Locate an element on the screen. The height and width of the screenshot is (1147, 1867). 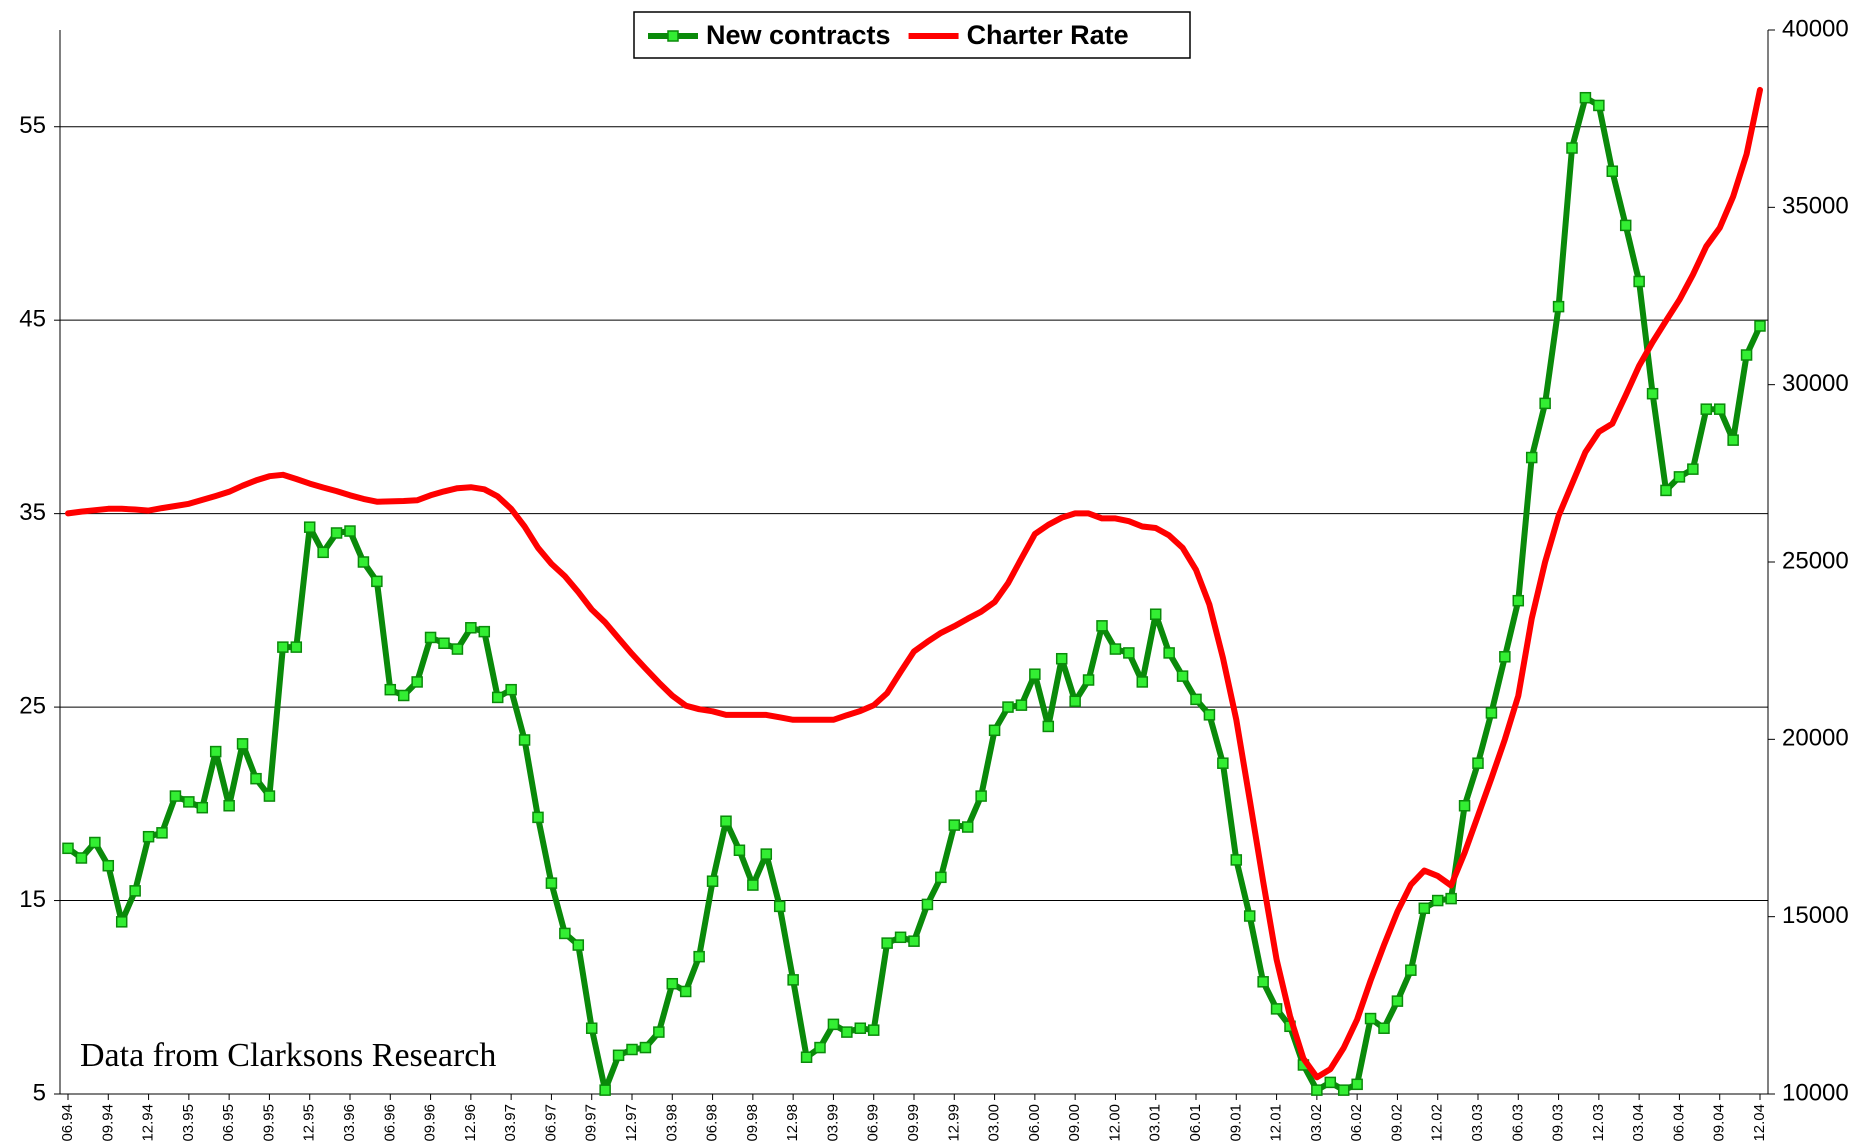
x-tick-label: 06.02 is located at coordinates (1356, 1123).